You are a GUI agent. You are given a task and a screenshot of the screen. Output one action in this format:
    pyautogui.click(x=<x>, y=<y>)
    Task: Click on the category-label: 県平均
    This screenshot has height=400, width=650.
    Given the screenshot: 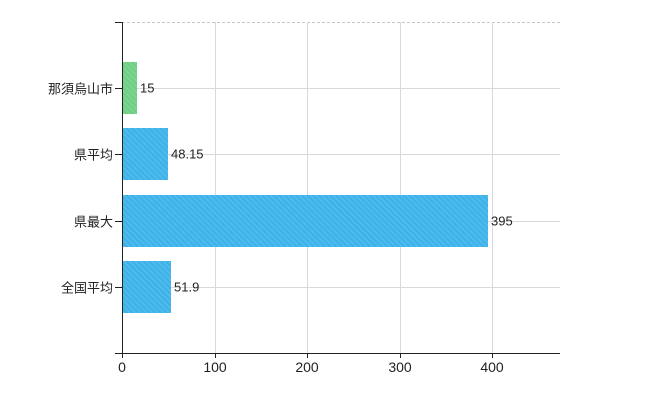 What is the action you would take?
    pyautogui.click(x=93, y=155)
    